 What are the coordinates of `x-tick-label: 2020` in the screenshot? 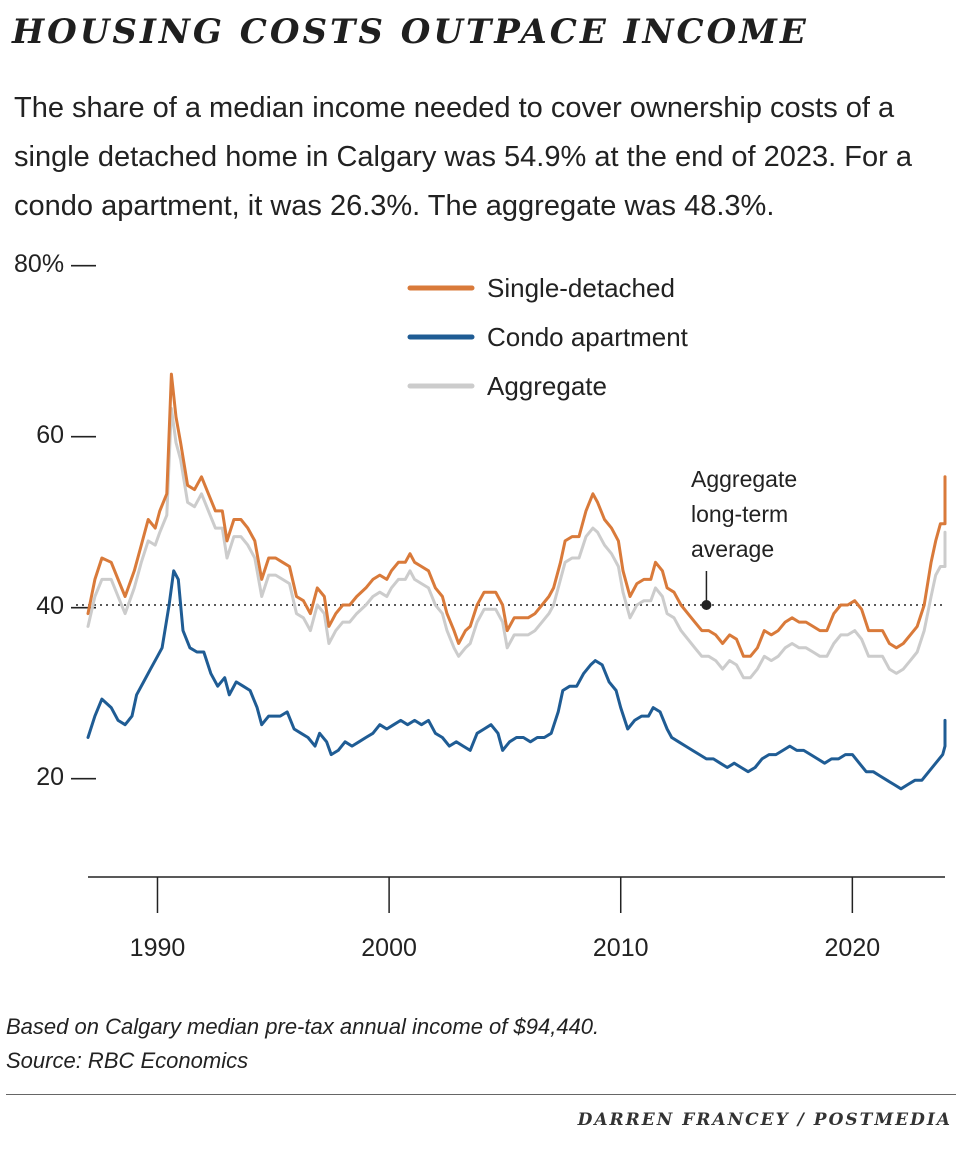 It's located at (853, 948).